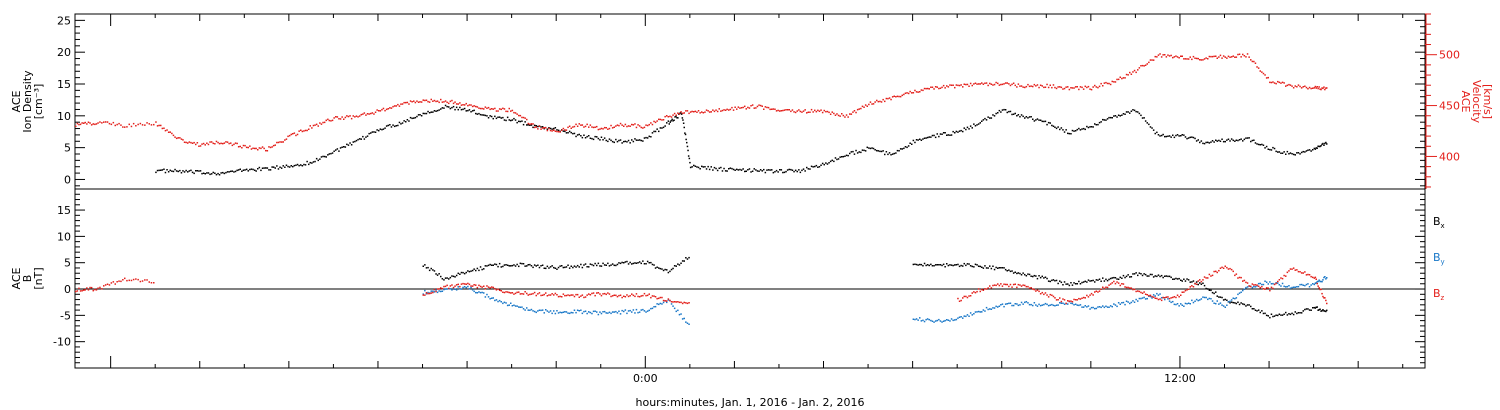 The height and width of the screenshot is (410, 1500). Describe the element at coordinates (64, 84) in the screenshot. I see `left-tick-label: 15` at that location.